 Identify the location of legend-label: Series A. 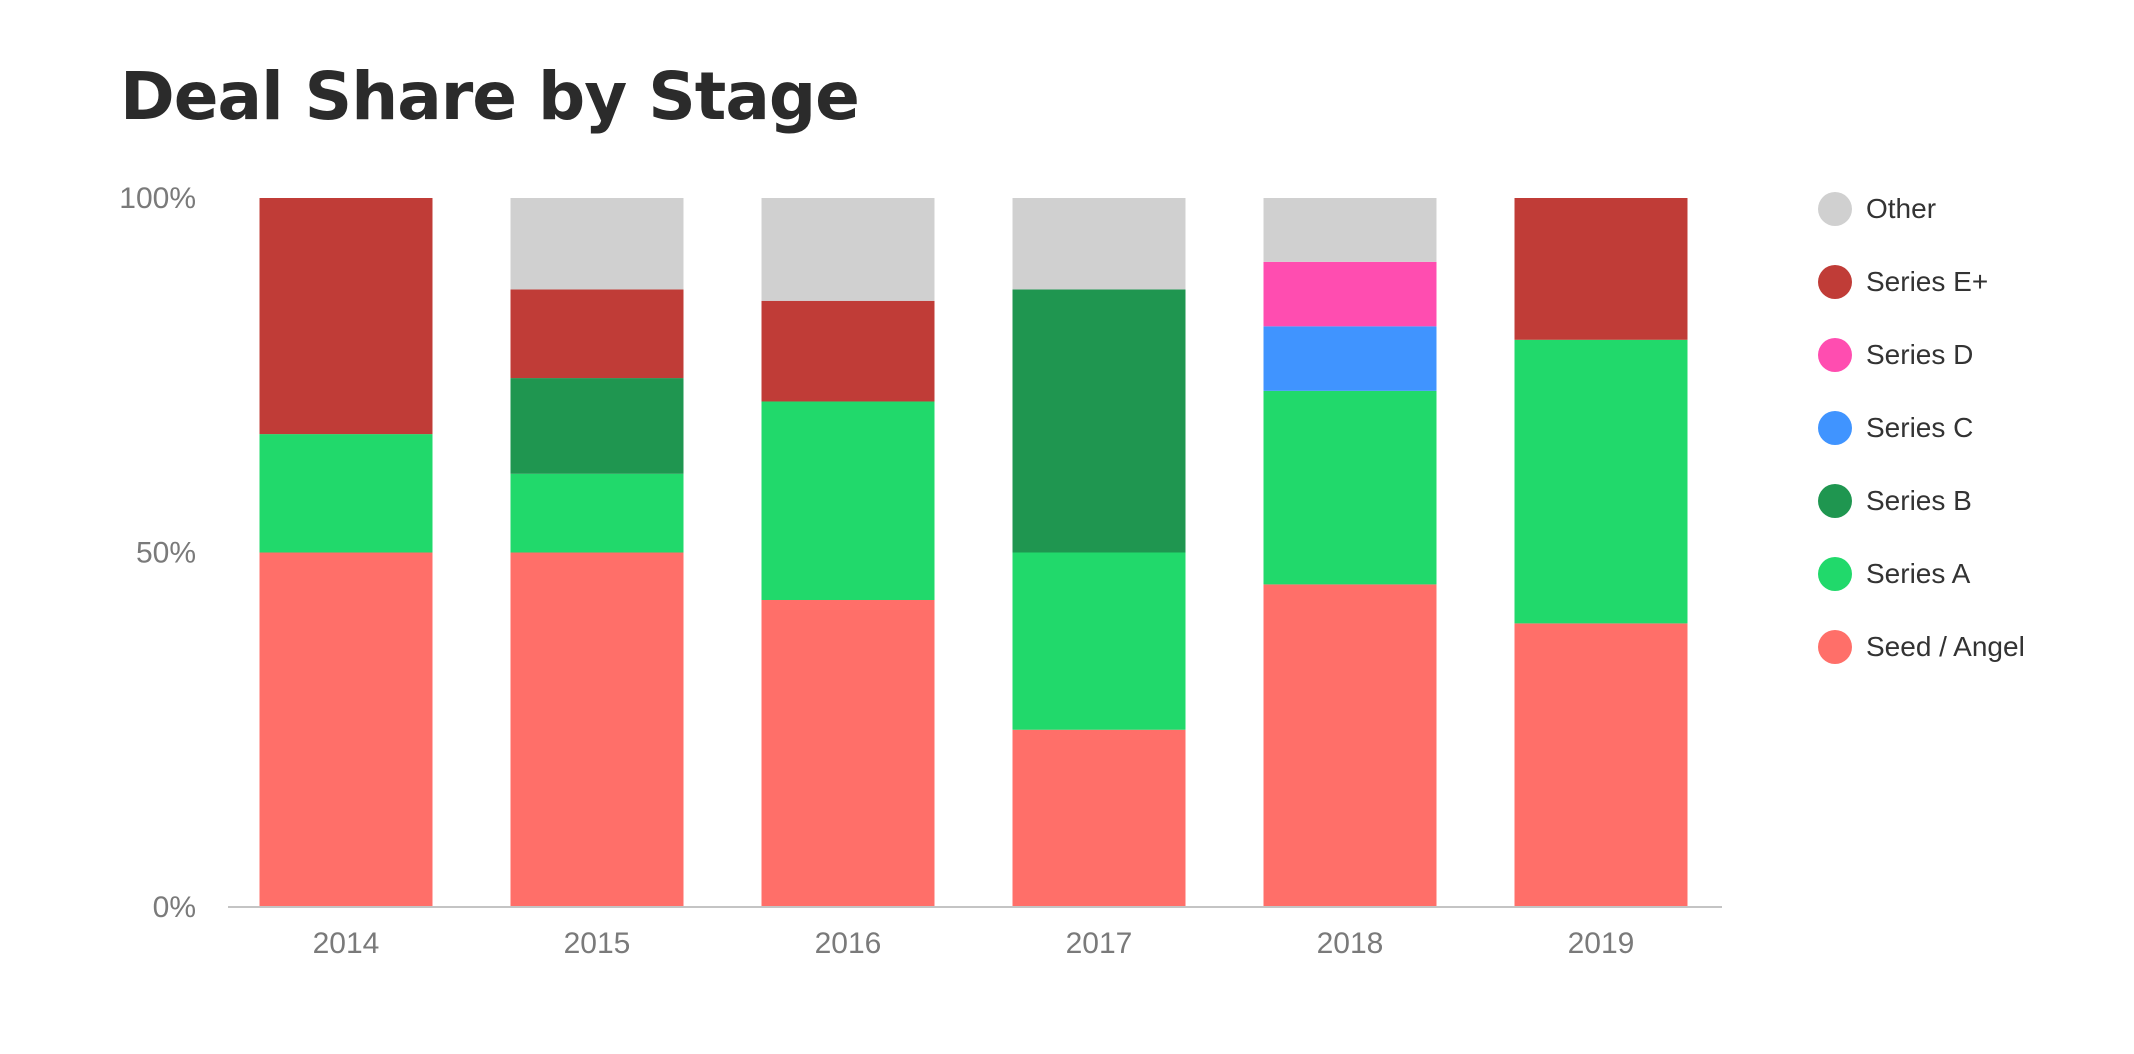
(1918, 573).